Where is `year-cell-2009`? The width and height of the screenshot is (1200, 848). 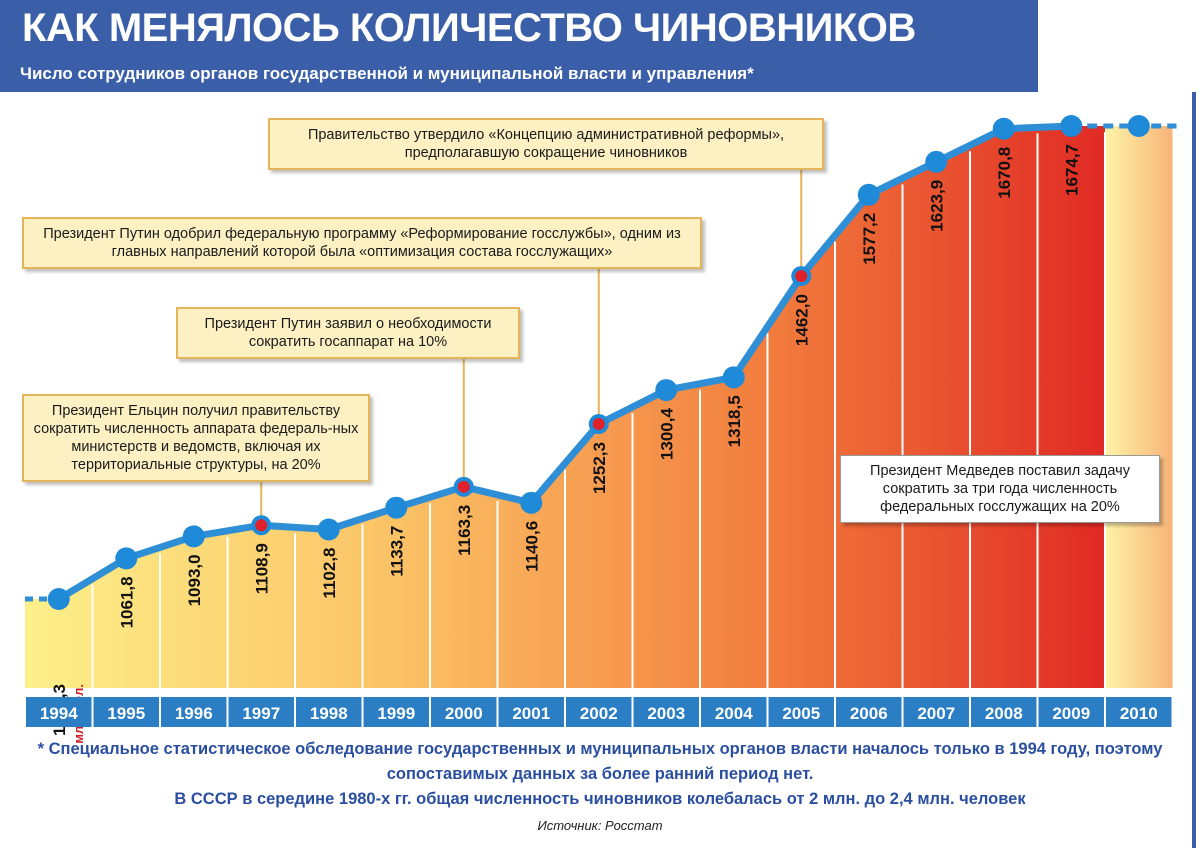 year-cell-2009 is located at coordinates (1071, 712).